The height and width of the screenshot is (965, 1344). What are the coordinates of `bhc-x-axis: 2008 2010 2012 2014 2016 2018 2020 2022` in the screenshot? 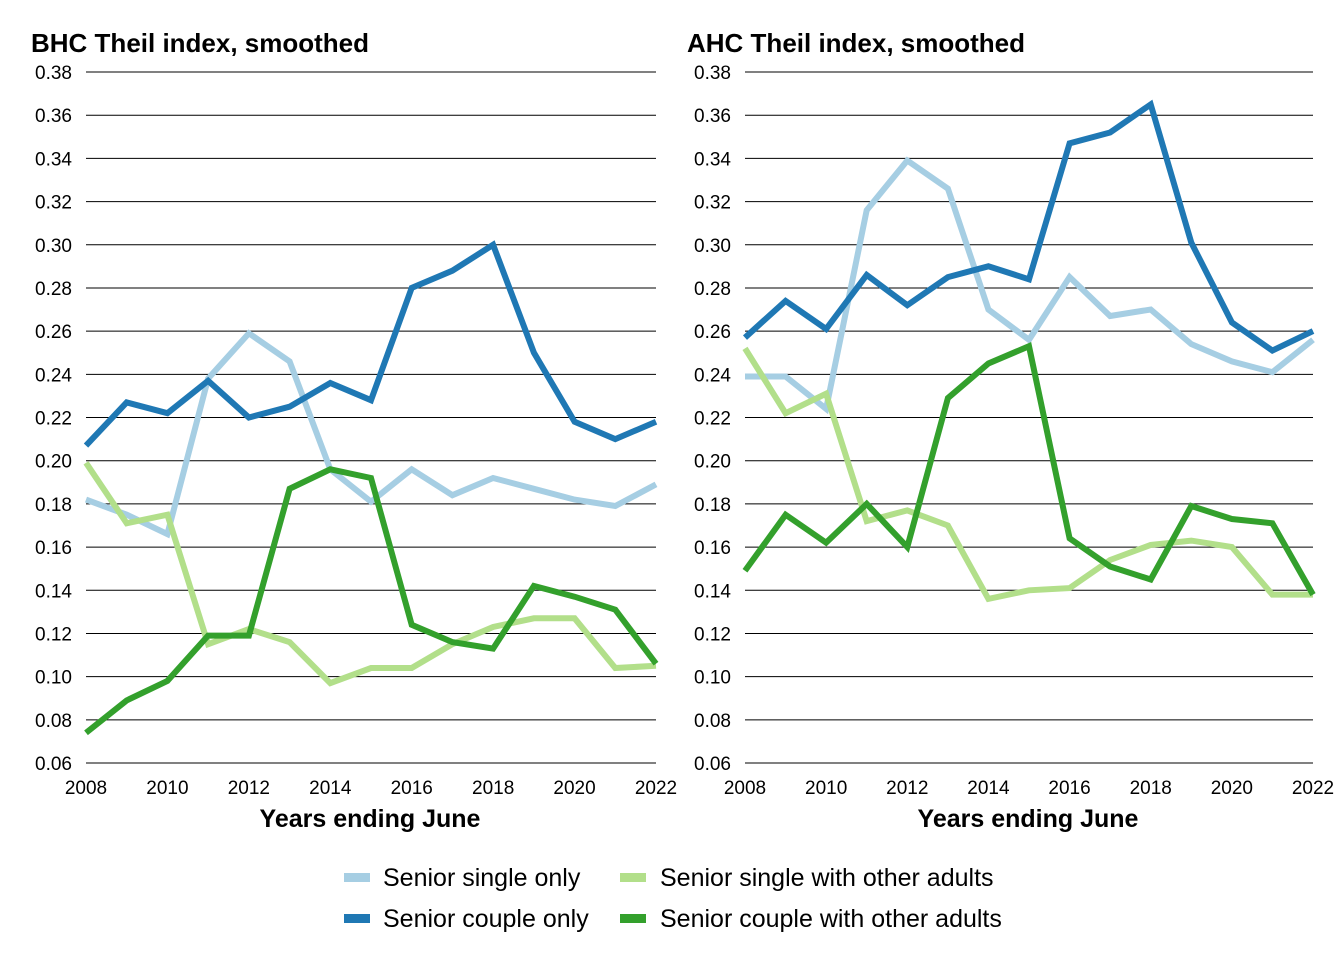 It's located at (371, 788).